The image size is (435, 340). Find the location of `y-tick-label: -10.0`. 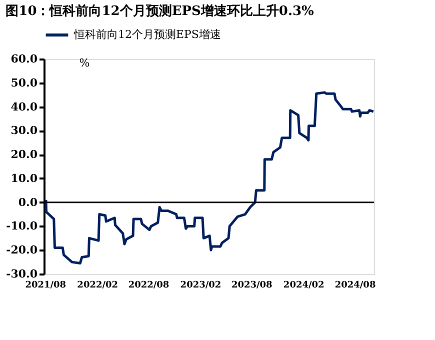

y-tick-label: -10.0 is located at coordinates (22, 226).